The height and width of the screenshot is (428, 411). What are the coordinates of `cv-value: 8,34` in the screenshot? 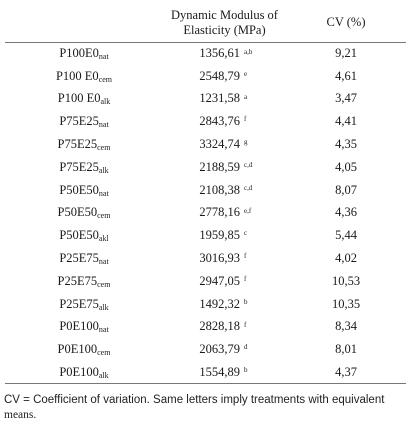 It's located at (346, 326).